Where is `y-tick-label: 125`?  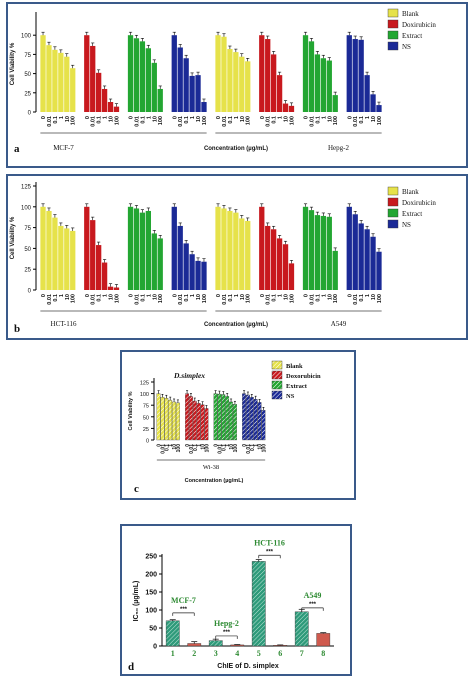 y-tick-label: 125 is located at coordinates (144, 384).